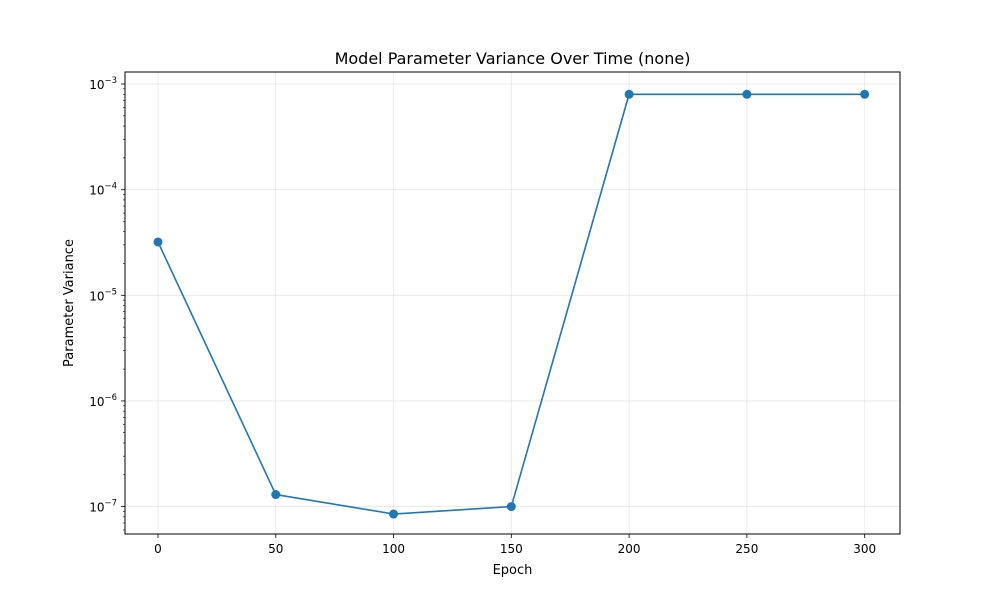  Describe the element at coordinates (103, 295) in the screenshot. I see `y-tick-label: 10⁻⁵` at that location.